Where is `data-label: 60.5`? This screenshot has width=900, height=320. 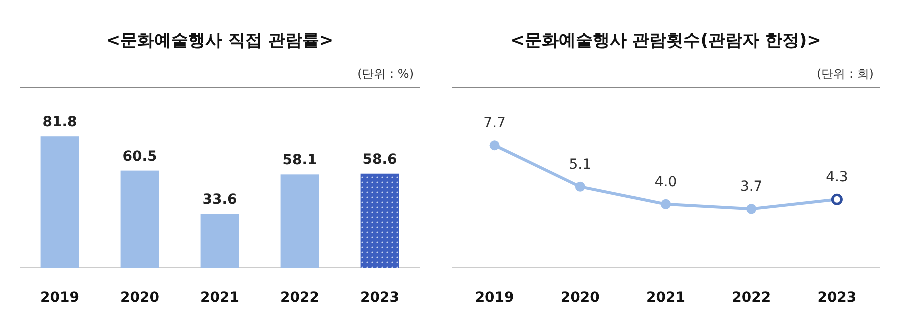
data-label: 60.5 is located at coordinates (140, 156).